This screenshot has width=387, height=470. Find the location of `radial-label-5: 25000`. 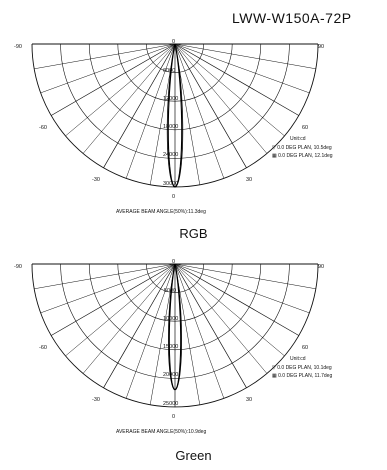

radial-label-5: 25000 is located at coordinates (170, 404).